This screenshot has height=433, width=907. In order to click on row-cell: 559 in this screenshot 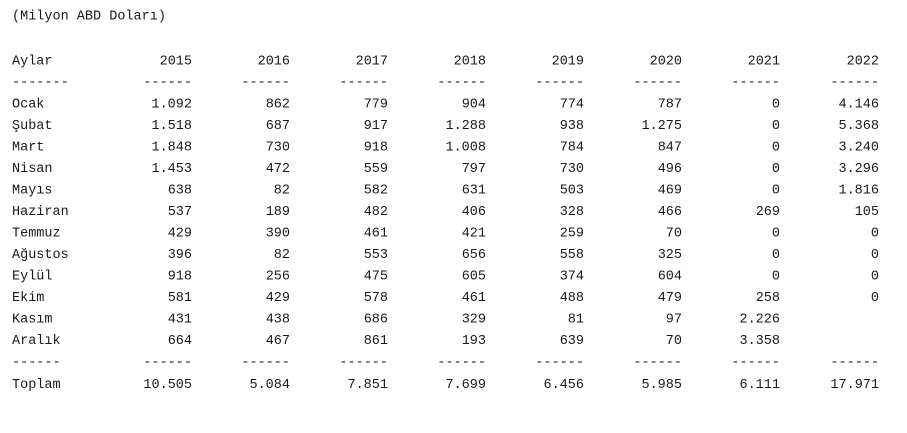, I will do `click(376, 169)`.